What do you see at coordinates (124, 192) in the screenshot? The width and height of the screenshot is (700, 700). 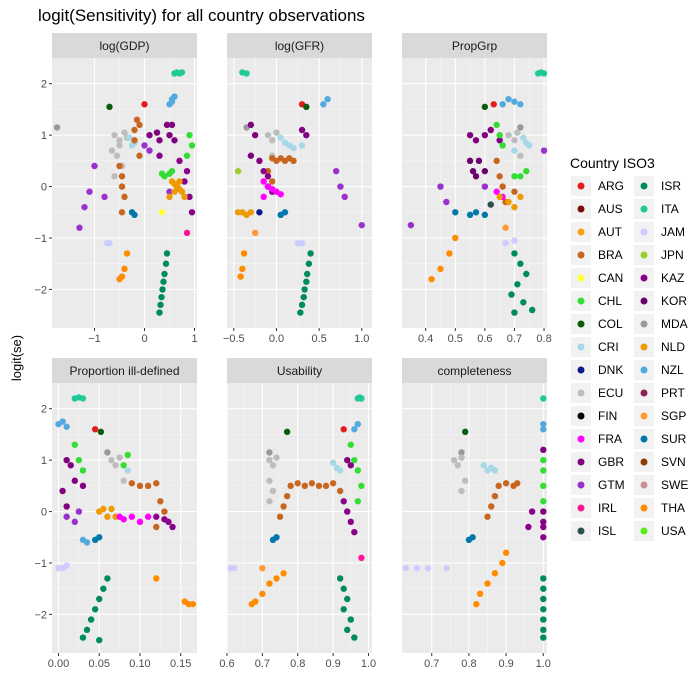 I see `points` at bounding box center [124, 192].